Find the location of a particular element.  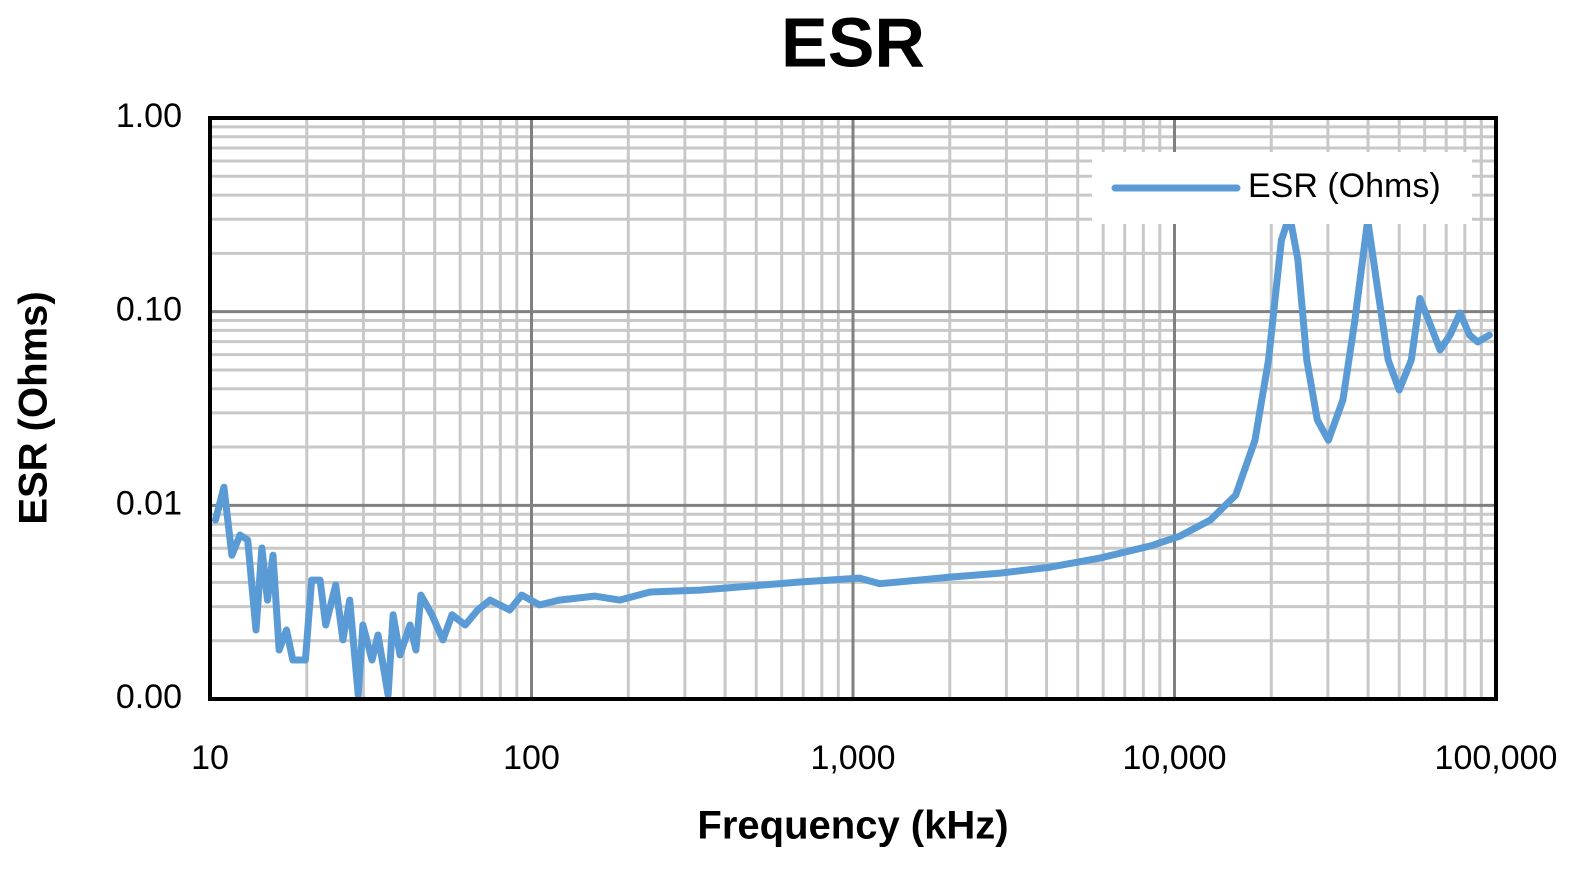

legend: ESR (Ohms) is located at coordinates (1282, 188).